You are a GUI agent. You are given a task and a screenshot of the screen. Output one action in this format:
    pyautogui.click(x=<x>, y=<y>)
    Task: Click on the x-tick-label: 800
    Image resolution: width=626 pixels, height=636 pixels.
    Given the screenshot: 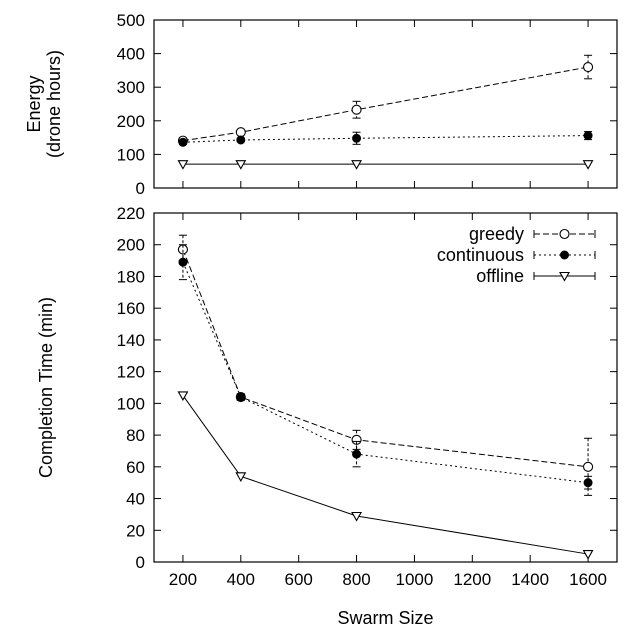 What is the action you would take?
    pyautogui.click(x=356, y=579)
    